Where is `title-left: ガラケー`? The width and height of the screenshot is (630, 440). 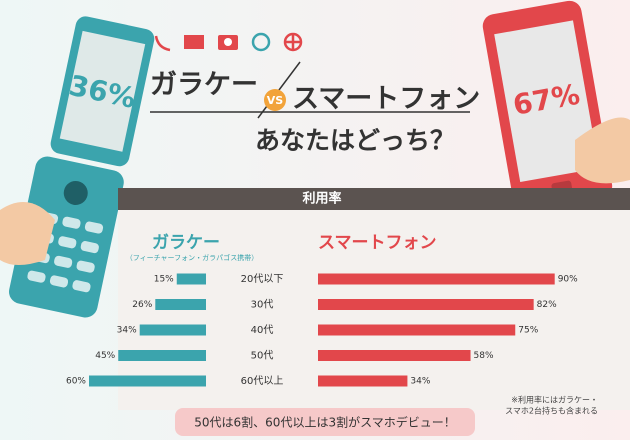
title-left: ガラケー is located at coordinates (204, 85).